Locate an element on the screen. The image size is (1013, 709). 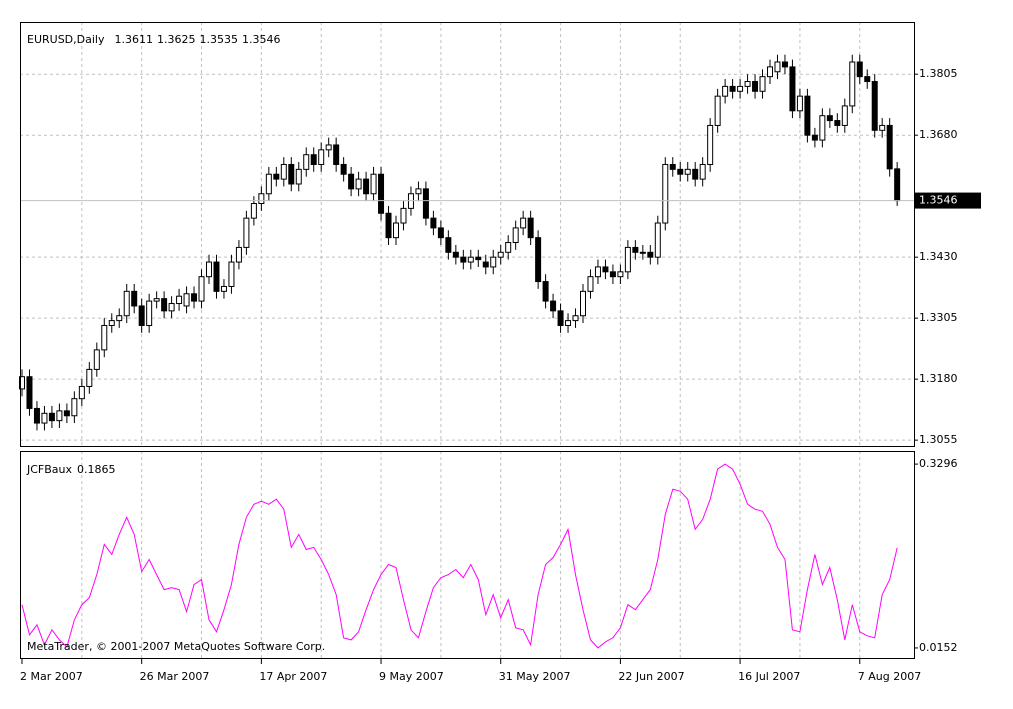
price-label: 1.3546 is located at coordinates (938, 200).